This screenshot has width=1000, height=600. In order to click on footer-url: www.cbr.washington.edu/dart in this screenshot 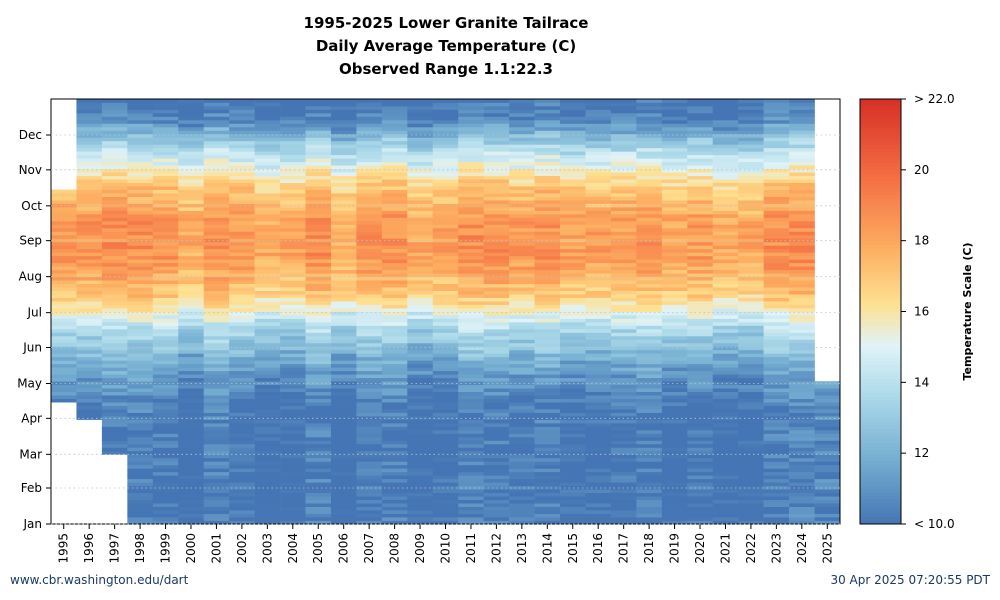, I will do `click(99, 580)`.